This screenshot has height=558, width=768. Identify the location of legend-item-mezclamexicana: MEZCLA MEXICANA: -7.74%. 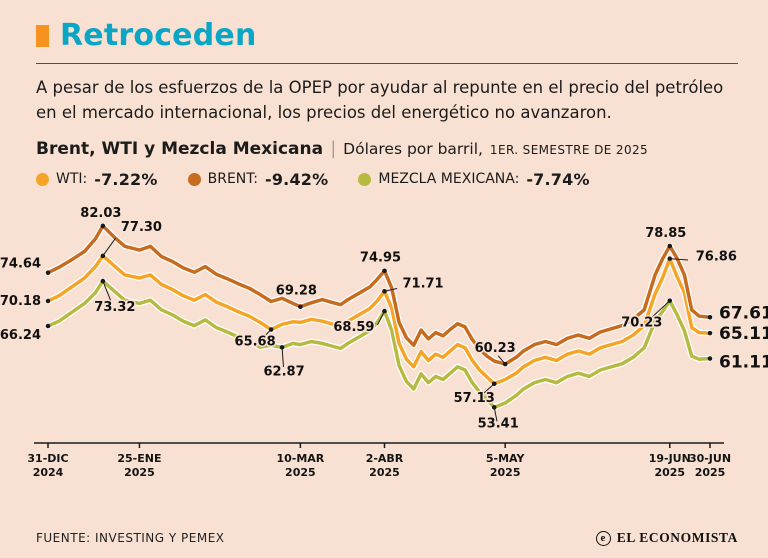
(473, 179).